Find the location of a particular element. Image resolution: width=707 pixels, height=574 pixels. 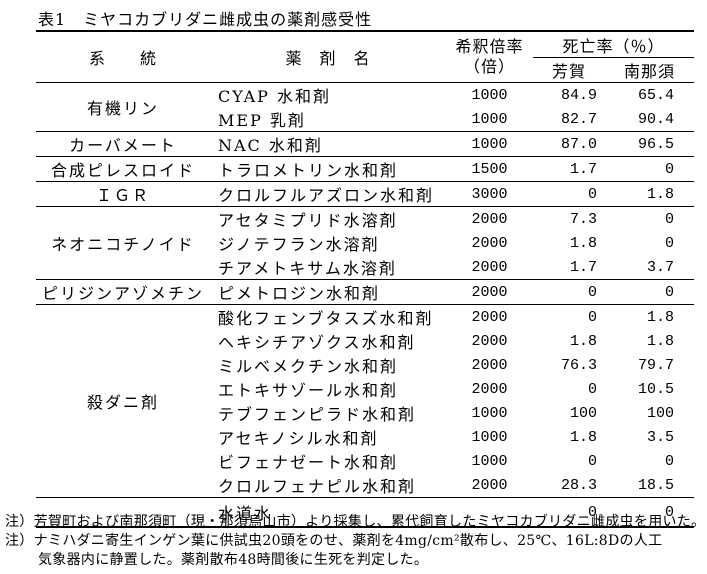

table-row: ジノテフラン水溶剤 2000 1.8 0 is located at coordinates (365, 243).